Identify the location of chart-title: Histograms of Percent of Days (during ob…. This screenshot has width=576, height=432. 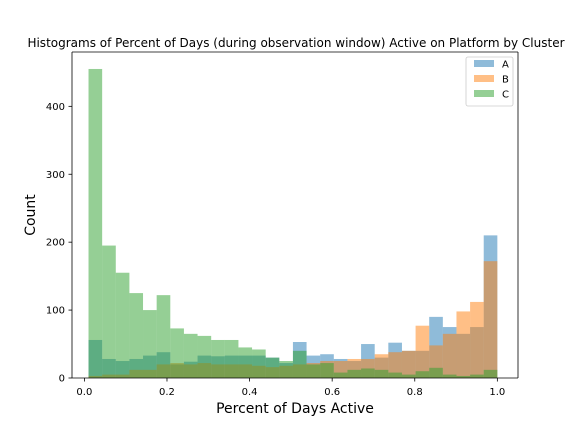
(295, 43).